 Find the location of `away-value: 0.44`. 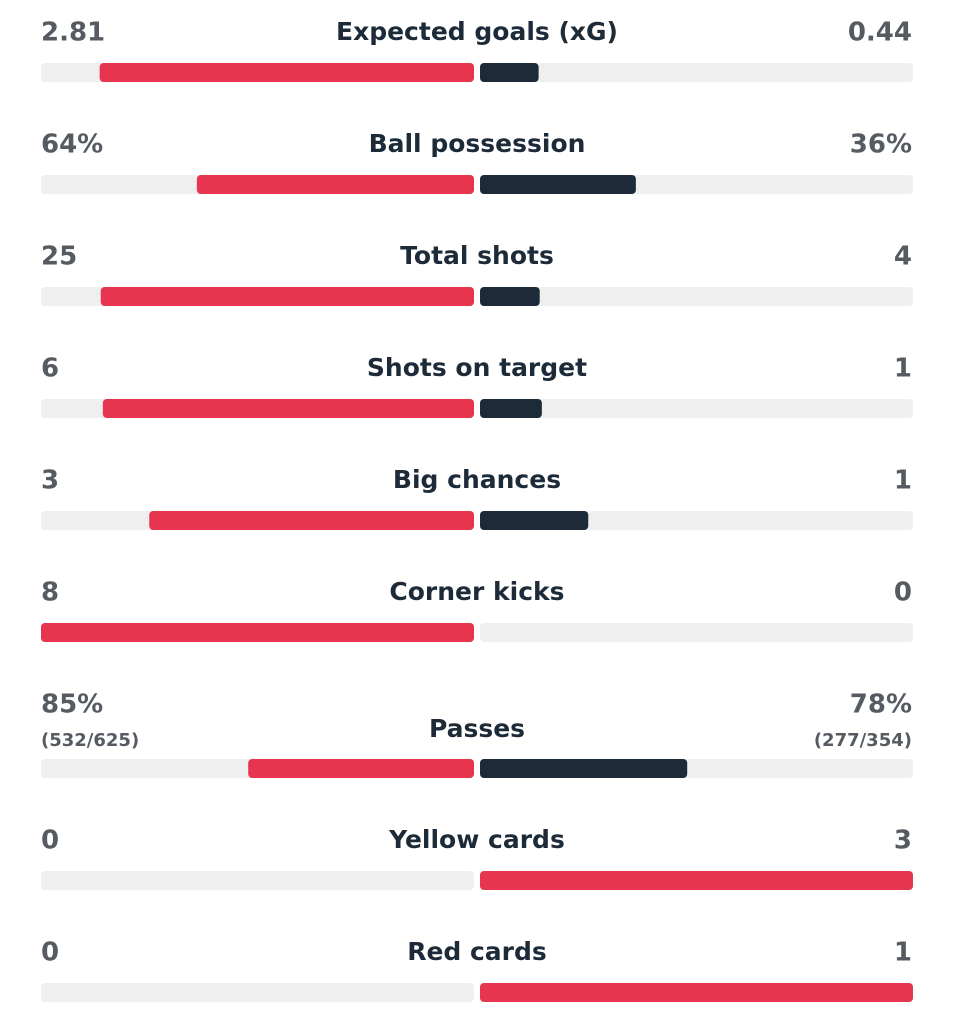

away-value: 0.44 is located at coordinates (880, 33).